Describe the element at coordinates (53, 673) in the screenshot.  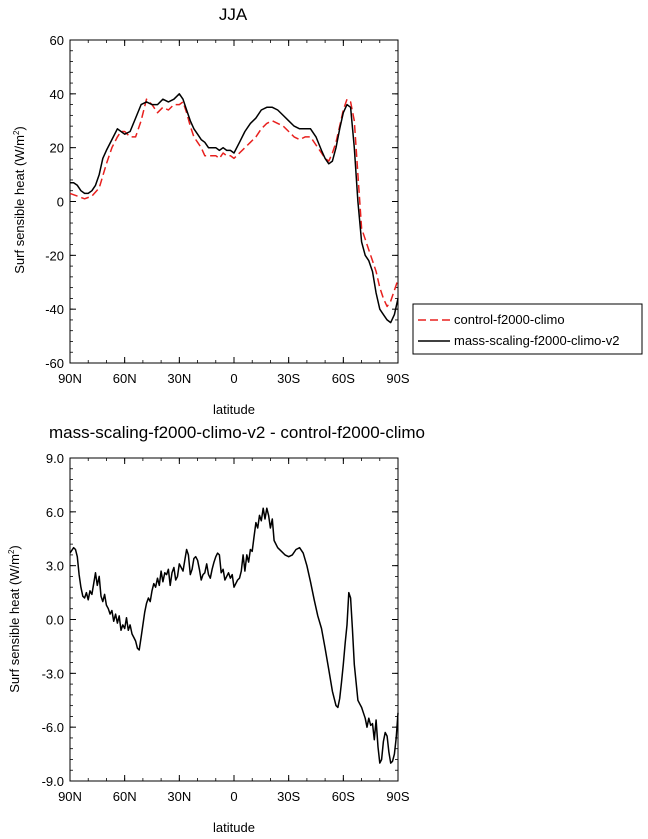
I see `y-tick-label: -3.0` at that location.